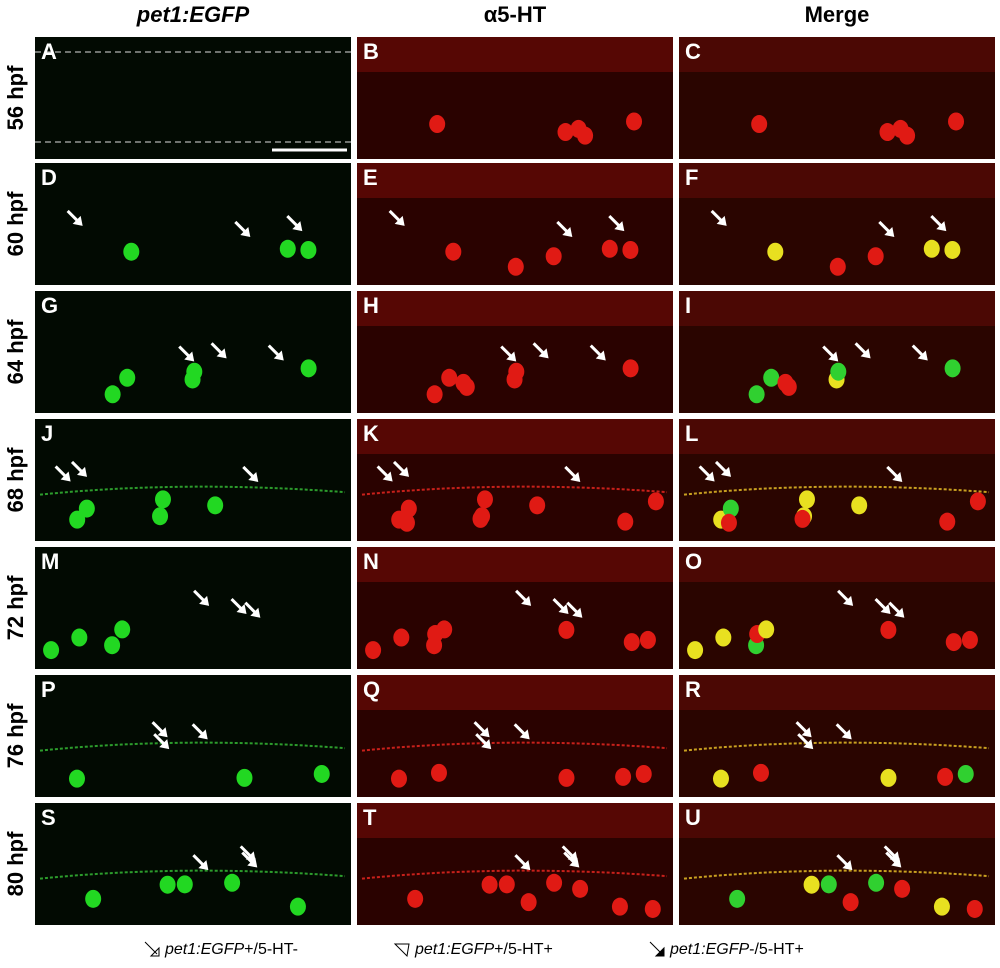 The image size is (1000, 968). What do you see at coordinates (736, 949) in the screenshot?
I see `legend-label: pet1:EGFP-/5-HT+` at bounding box center [736, 949].